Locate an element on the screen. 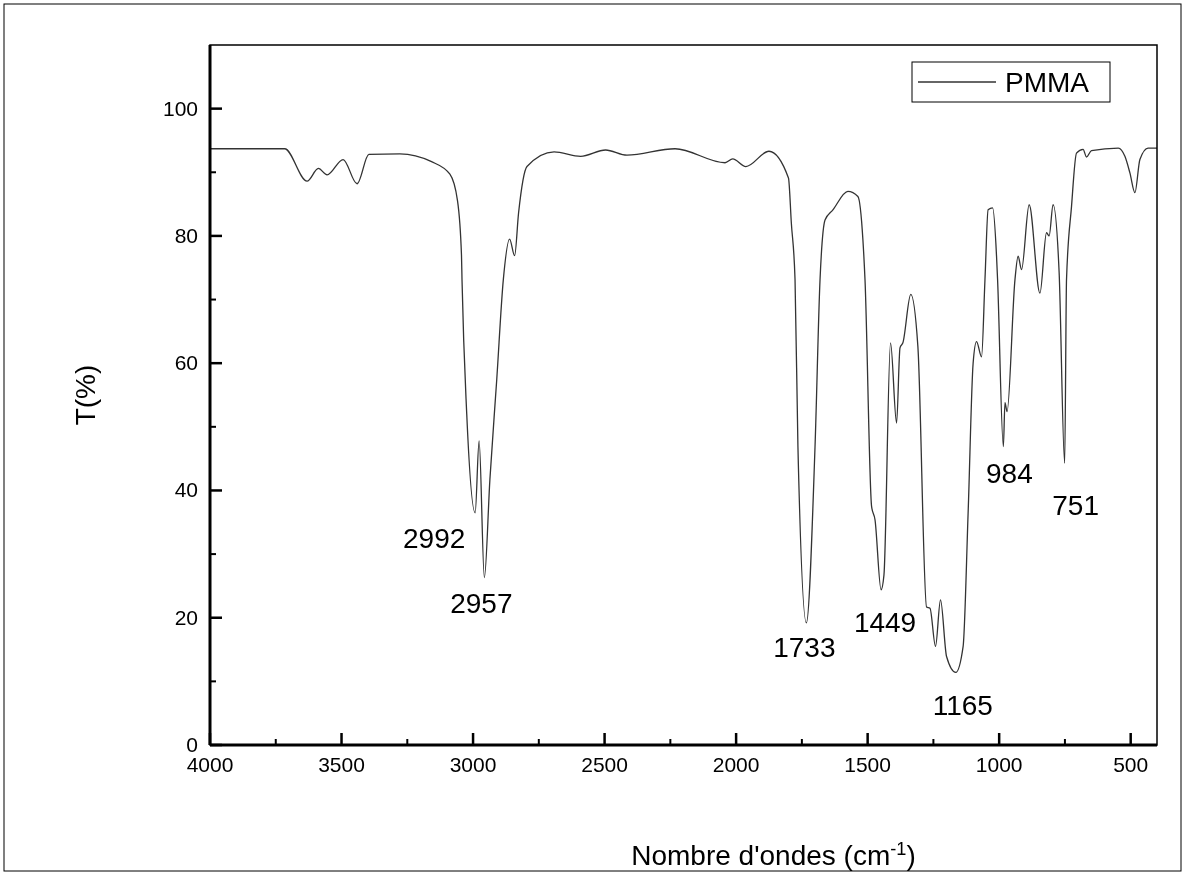 The image size is (1185, 875). annotation: 1165 is located at coordinates (962, 706).